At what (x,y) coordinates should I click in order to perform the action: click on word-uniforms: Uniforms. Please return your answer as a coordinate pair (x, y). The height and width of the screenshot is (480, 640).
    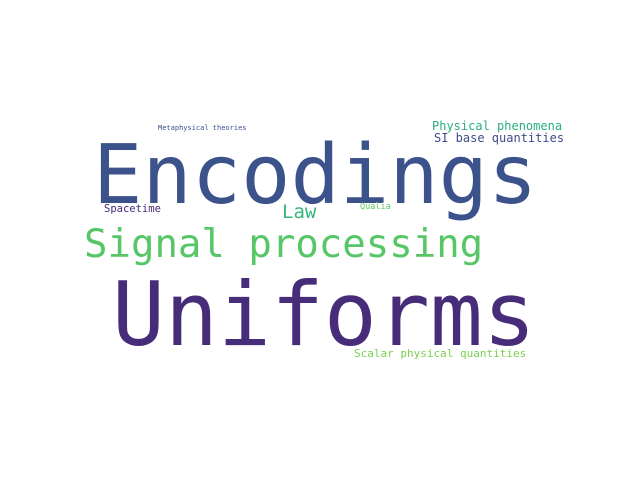
    Looking at the image, I should click on (324, 314).